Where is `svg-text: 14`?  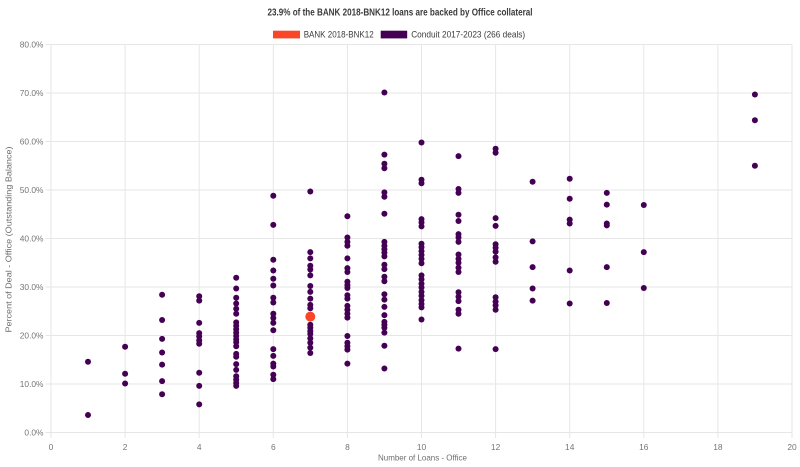 svg-text: 14 is located at coordinates (570, 447).